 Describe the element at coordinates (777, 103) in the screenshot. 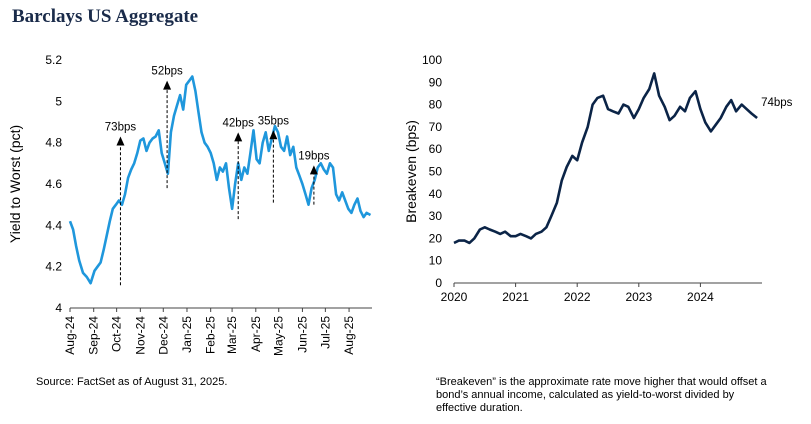

I see `annotation-label: 74bps` at that location.